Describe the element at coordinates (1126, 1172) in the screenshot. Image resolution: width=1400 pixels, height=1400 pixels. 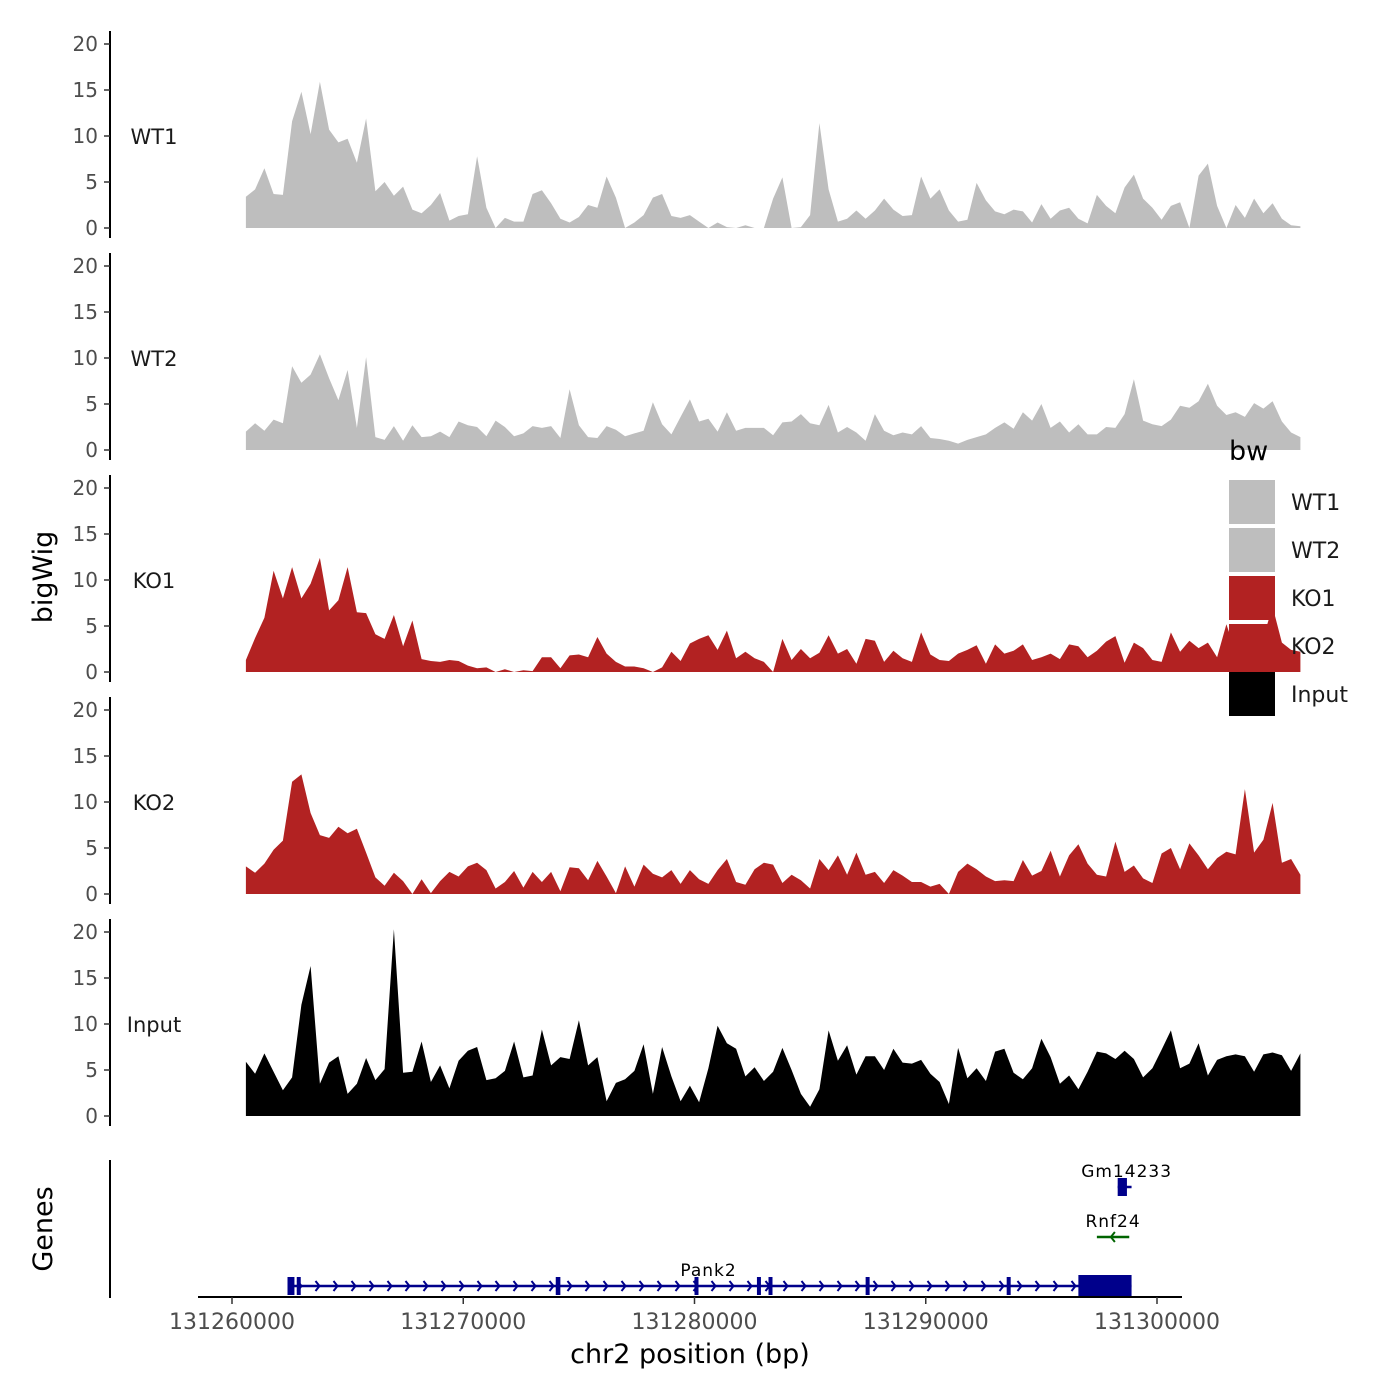
I see `gene-label: Gm14233` at that location.